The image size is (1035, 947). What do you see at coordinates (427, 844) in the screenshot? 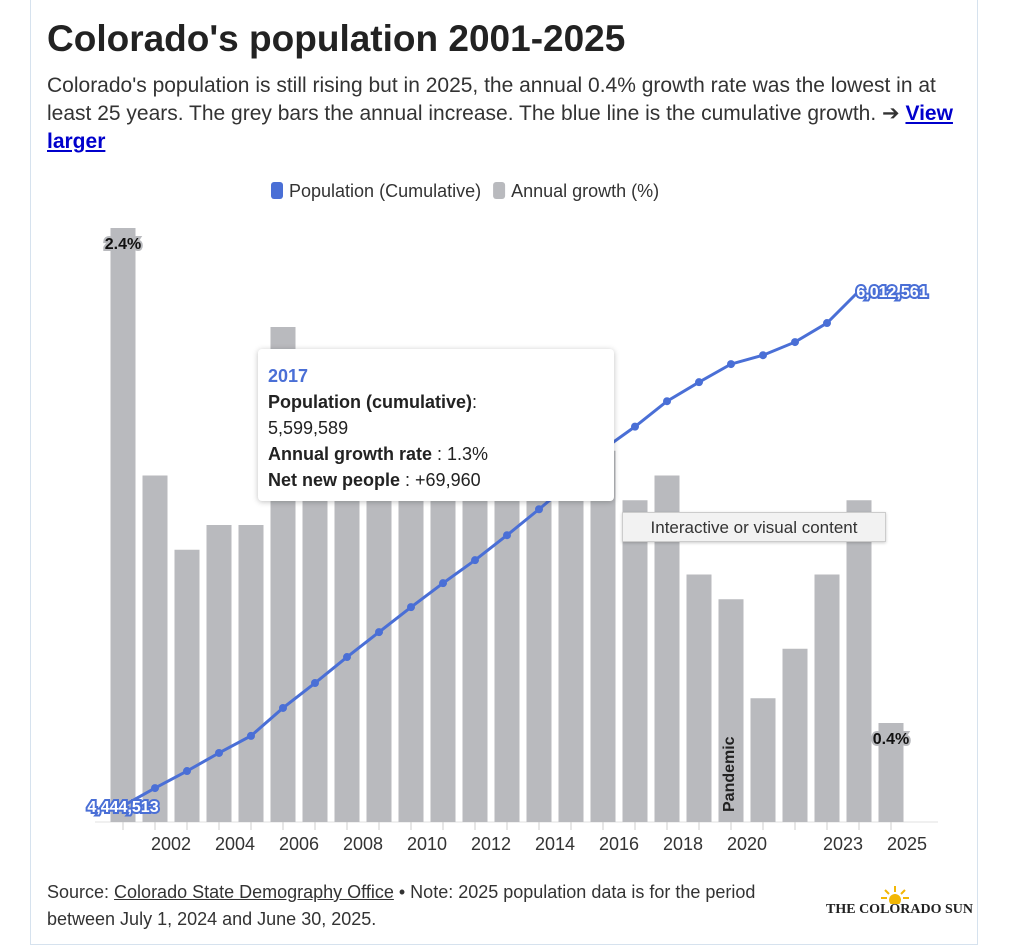
I see `x-tick-label: 2010` at bounding box center [427, 844].